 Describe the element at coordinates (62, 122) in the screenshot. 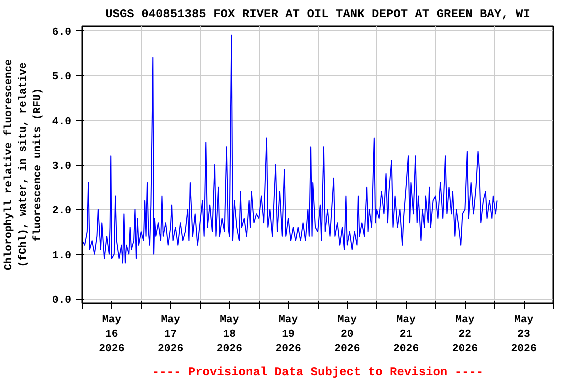

I see `y-tick-label: 4.0` at that location.